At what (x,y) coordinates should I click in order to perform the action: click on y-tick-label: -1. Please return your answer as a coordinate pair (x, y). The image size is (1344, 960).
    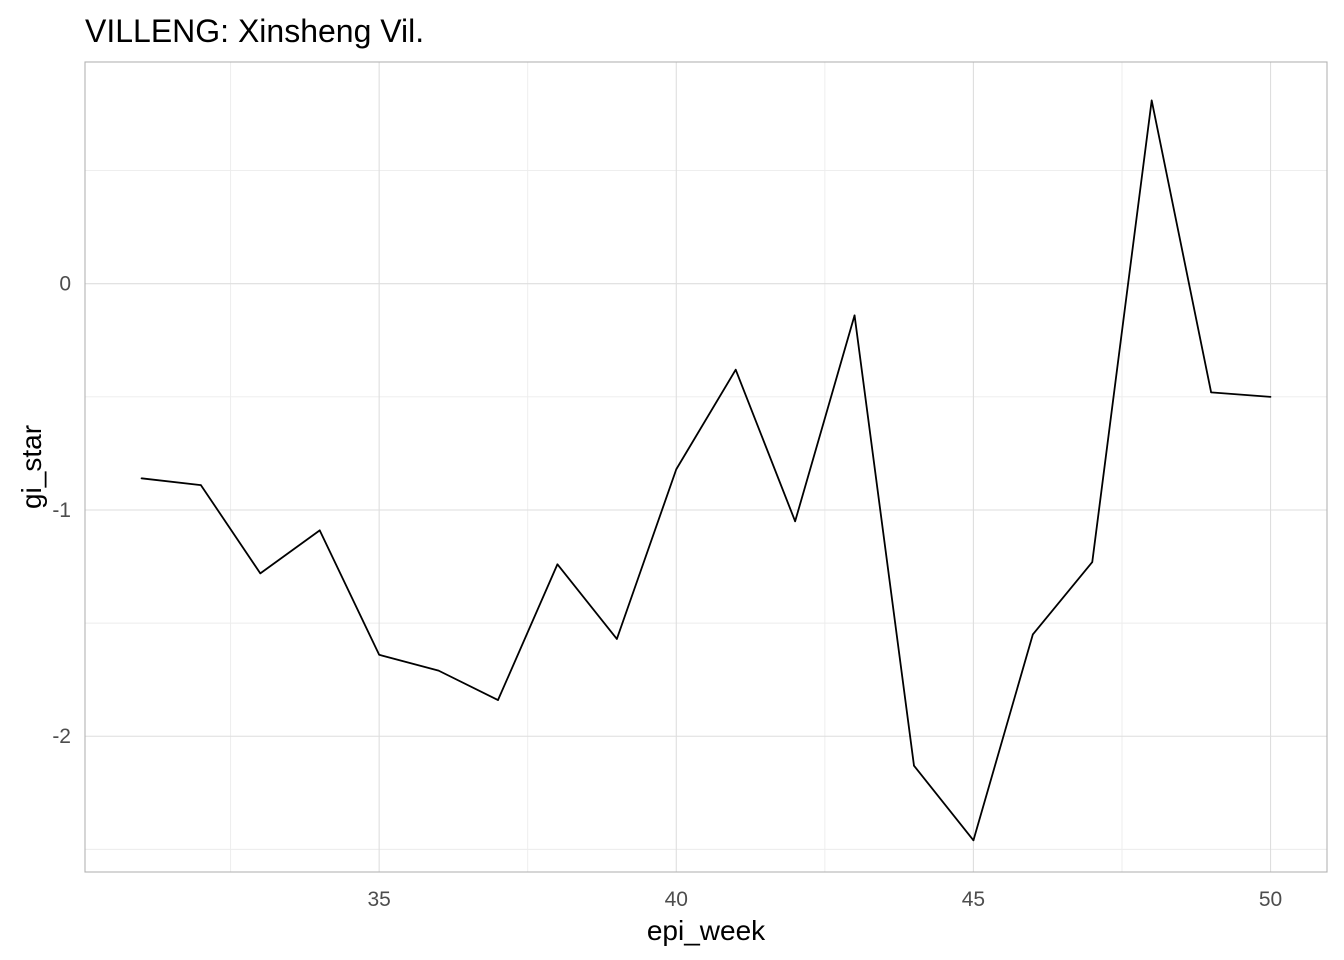
    Looking at the image, I should click on (61, 510).